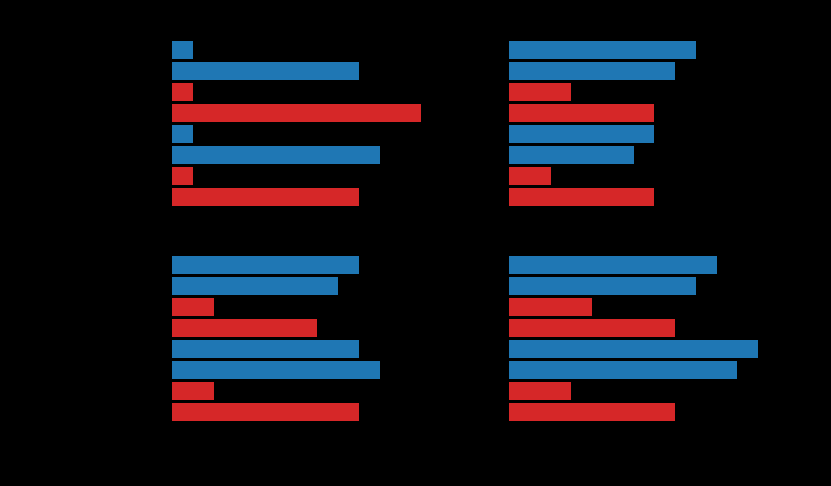  I want to click on bar-chart-panel-bottom-left, so click(303, 338).